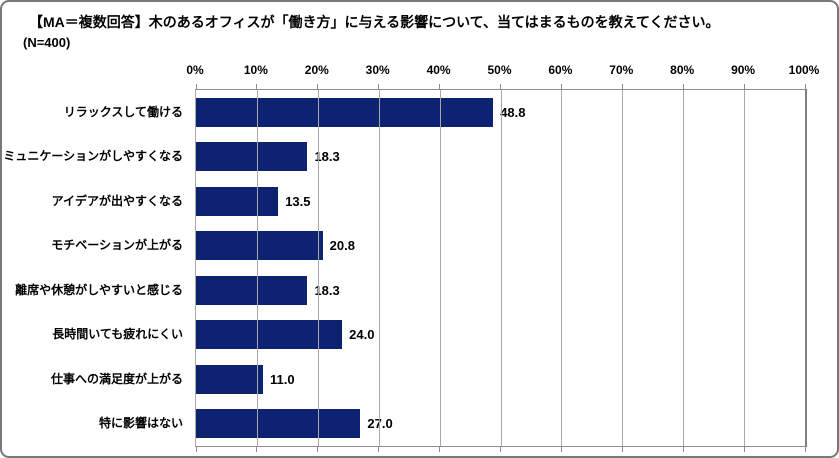 The image size is (839, 458). Describe the element at coordinates (117, 245) in the screenshot. I see `category-label: モチベーションが上がる` at that location.